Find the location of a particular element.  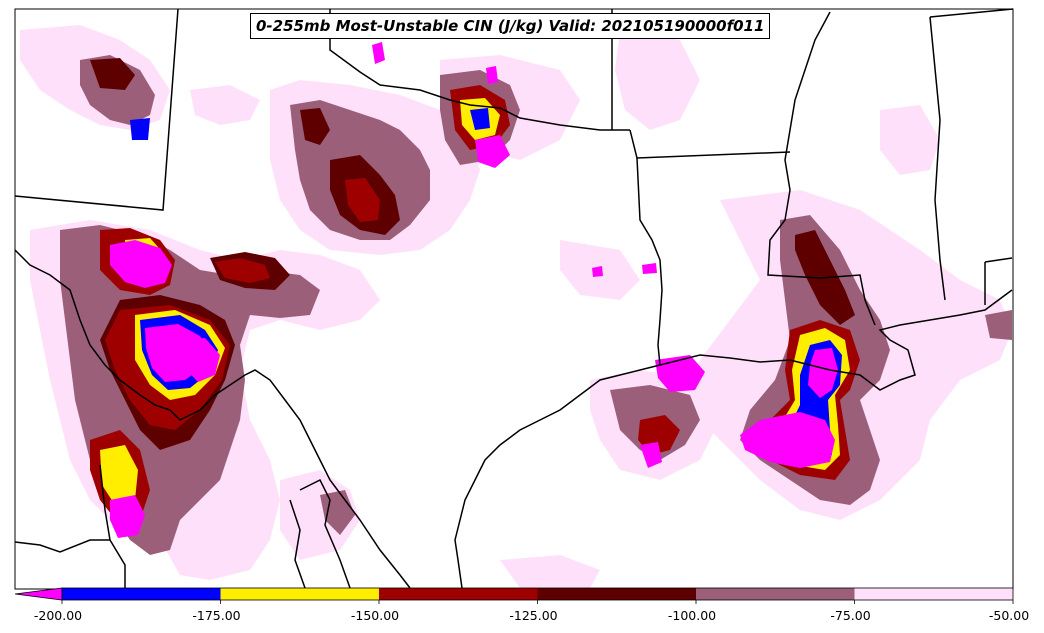

colorbar is located at coordinates (514, 595).